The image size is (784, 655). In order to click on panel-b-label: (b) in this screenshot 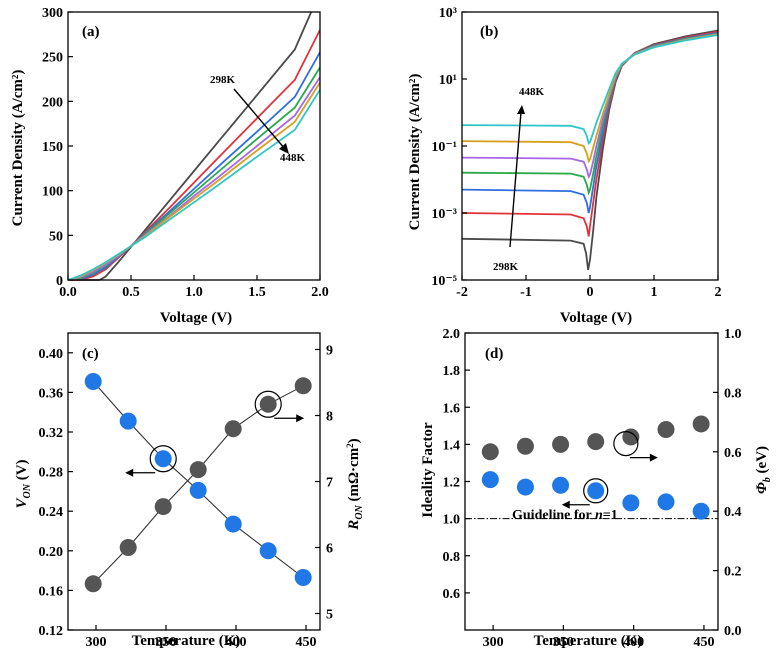, I will do `click(489, 32)`.